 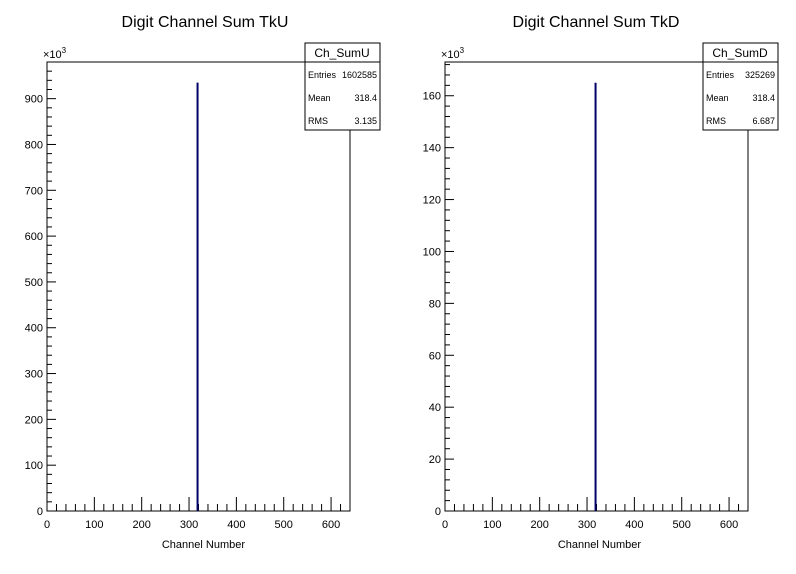 I want to click on y-tick-label: 160, so click(x=432, y=97).